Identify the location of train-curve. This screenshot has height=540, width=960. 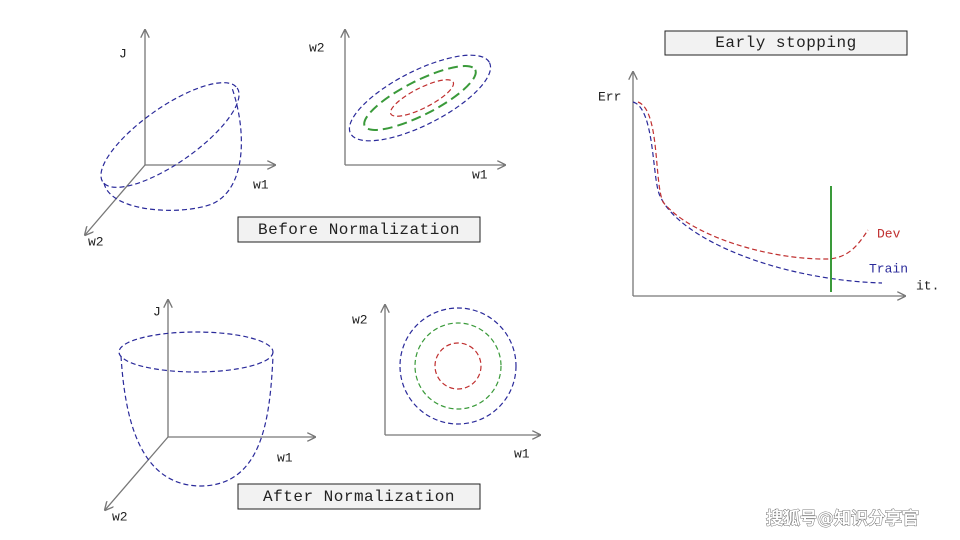
(757, 192).